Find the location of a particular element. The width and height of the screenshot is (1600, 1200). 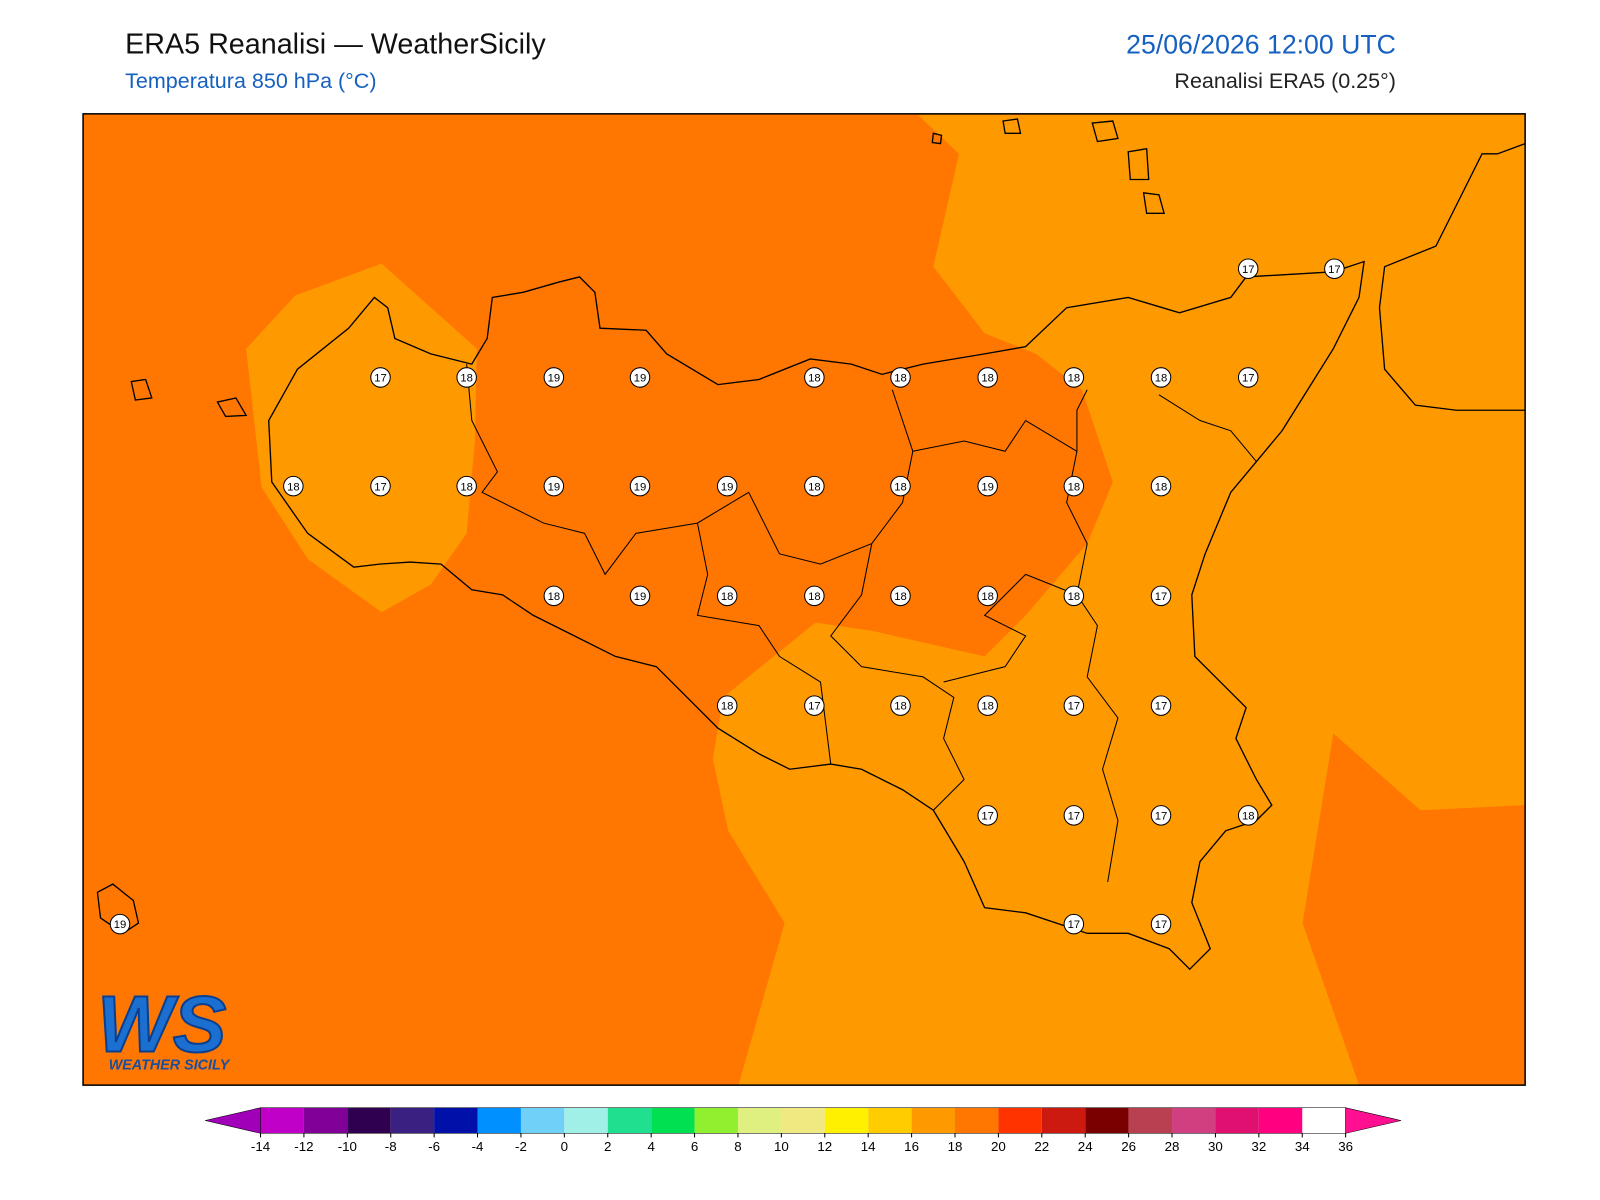

colorbar-extend-high is located at coordinates (1373, 1120).